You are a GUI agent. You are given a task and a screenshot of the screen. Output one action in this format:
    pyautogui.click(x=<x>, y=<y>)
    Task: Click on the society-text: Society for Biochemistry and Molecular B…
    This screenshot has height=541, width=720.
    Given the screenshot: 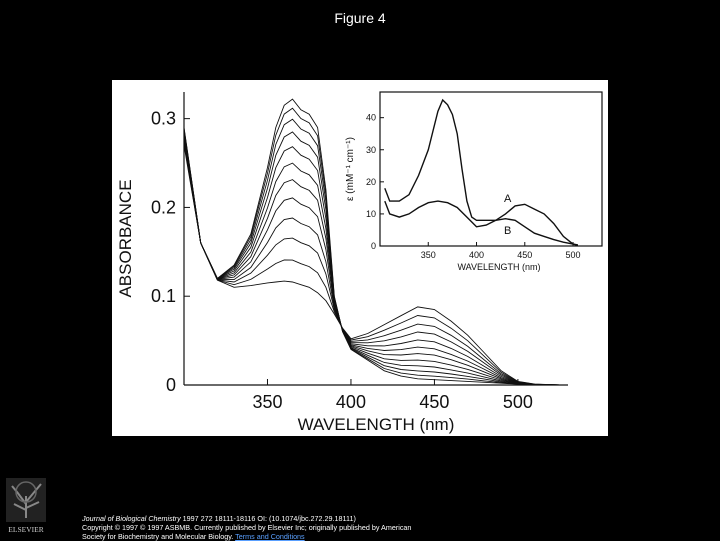 What is the action you would take?
    pyautogui.click(x=159, y=536)
    